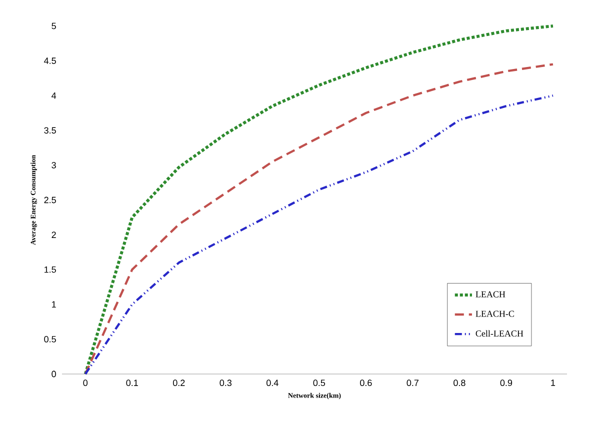 The height and width of the screenshot is (434, 592). I want to click on y-tick-label: 5, so click(54, 26).